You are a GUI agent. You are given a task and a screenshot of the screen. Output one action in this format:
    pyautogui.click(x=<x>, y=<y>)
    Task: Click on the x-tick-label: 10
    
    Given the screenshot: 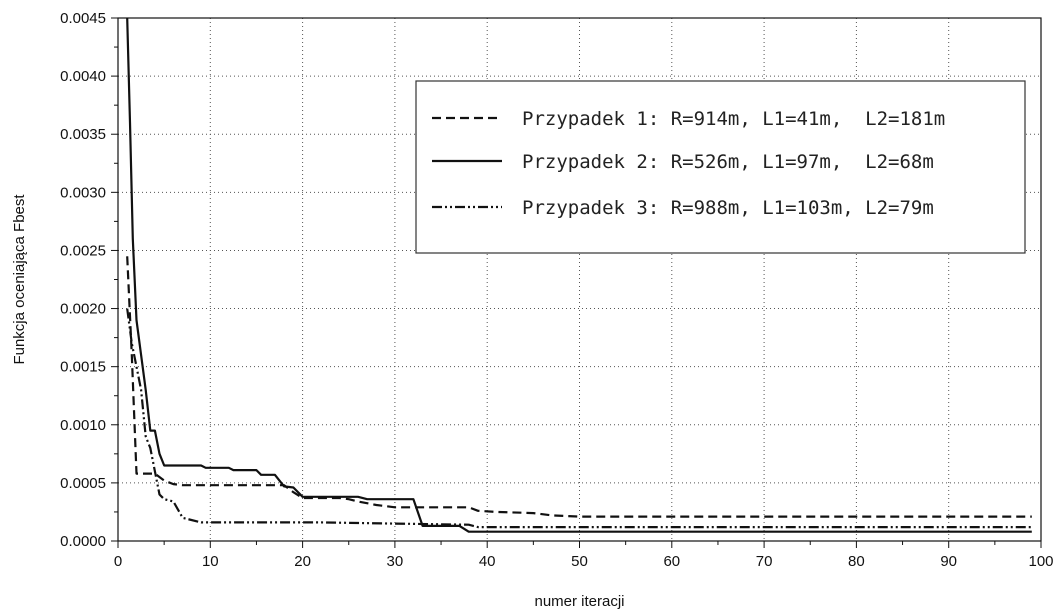 What is the action you would take?
    pyautogui.click(x=210, y=561)
    